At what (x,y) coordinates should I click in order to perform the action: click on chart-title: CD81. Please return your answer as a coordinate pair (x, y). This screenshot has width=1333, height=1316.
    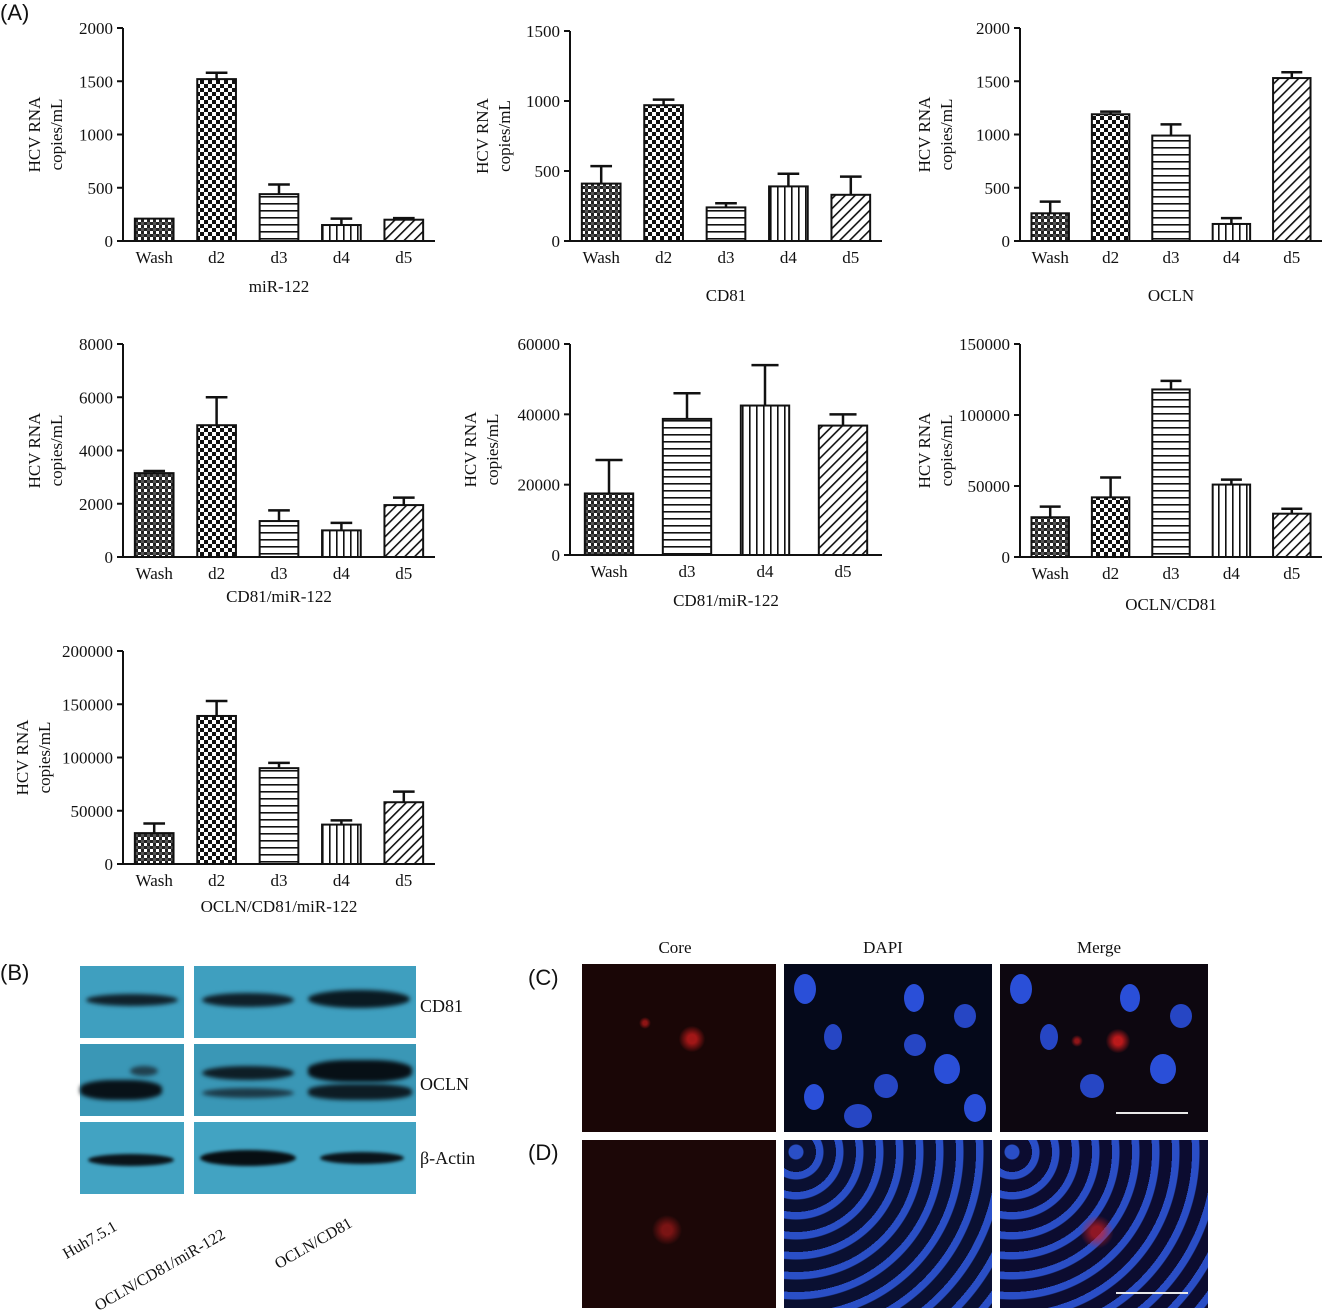
    Looking at the image, I should click on (726, 295).